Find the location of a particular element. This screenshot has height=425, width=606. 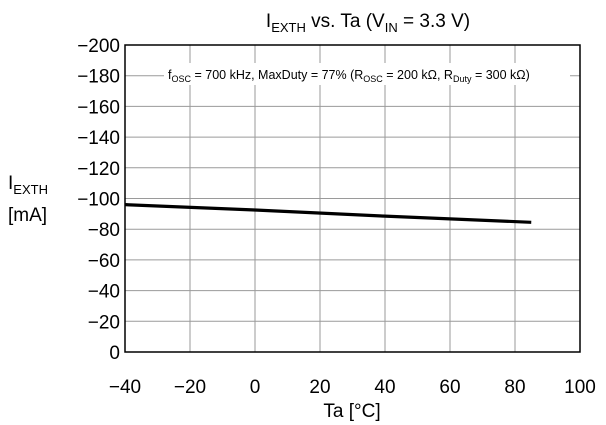

y-tick-labels: −200−180−160−140−120−100−80−60−40−200 is located at coordinates (98, 200).